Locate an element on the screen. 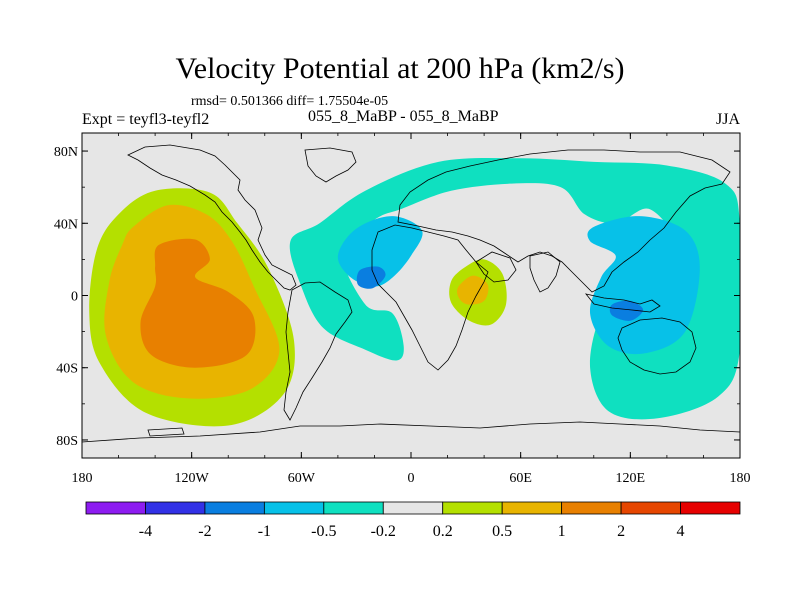 This screenshot has width=800, height=600. x-tick-label: 60E is located at coordinates (520, 478).